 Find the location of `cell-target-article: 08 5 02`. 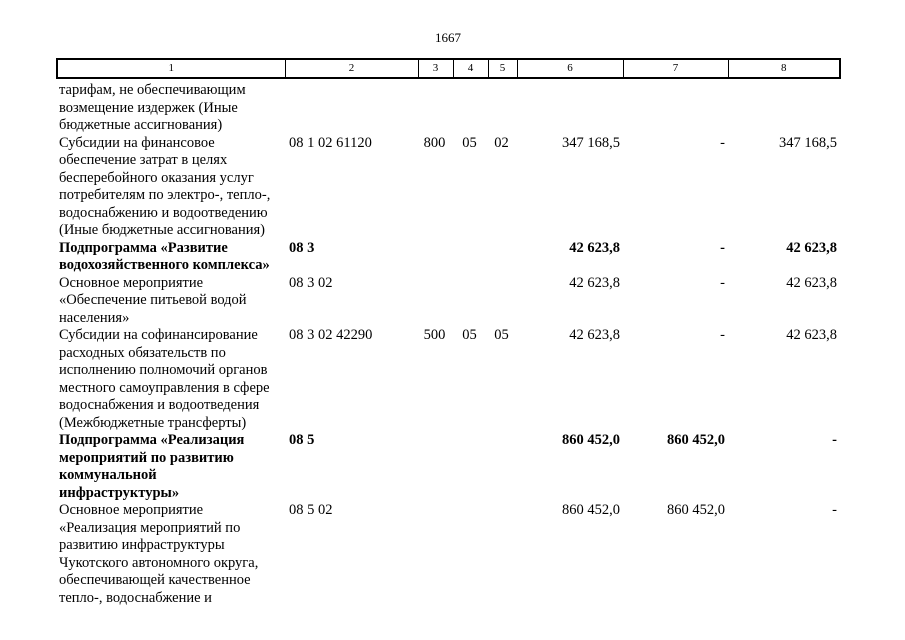

cell-target-article: 08 5 02 is located at coordinates (311, 510).